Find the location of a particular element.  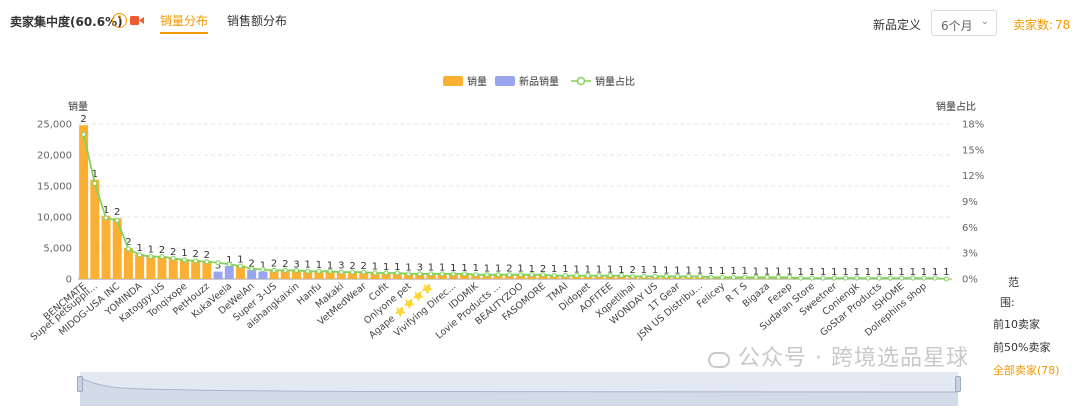

tab-revenue-distribution: 销售额分布 is located at coordinates (257, 21).